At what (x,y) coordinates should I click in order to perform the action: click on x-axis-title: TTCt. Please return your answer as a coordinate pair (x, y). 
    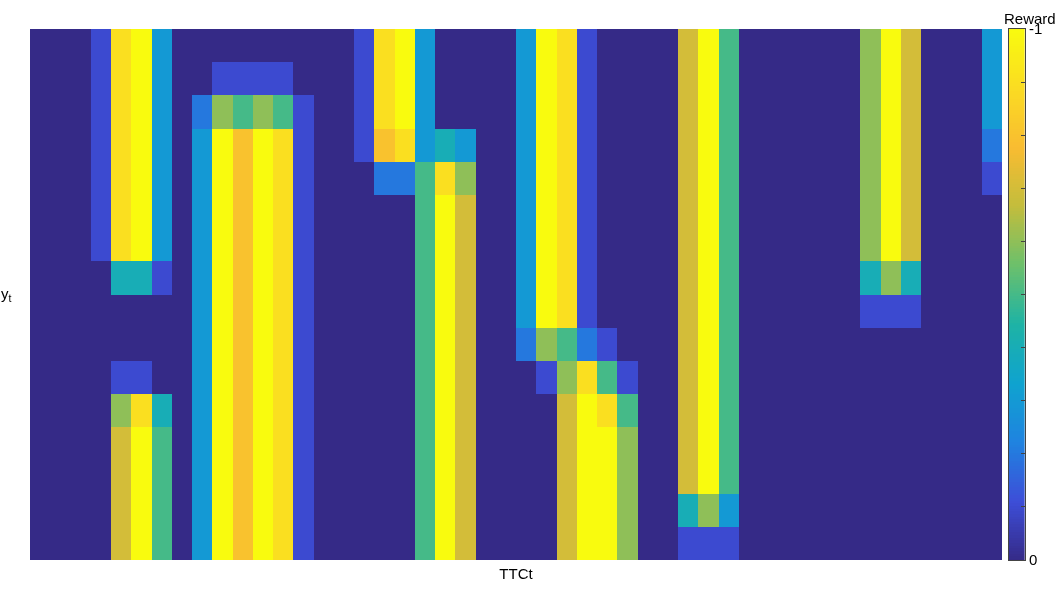
    Looking at the image, I should click on (516, 573).